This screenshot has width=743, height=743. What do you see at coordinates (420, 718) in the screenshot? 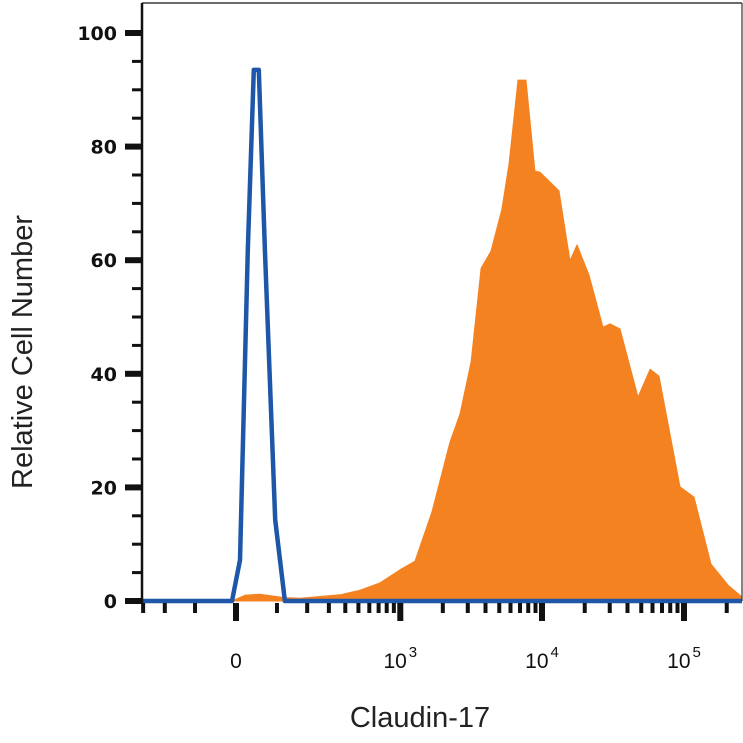
I see `x-axis-title: Claudin-17` at bounding box center [420, 718].